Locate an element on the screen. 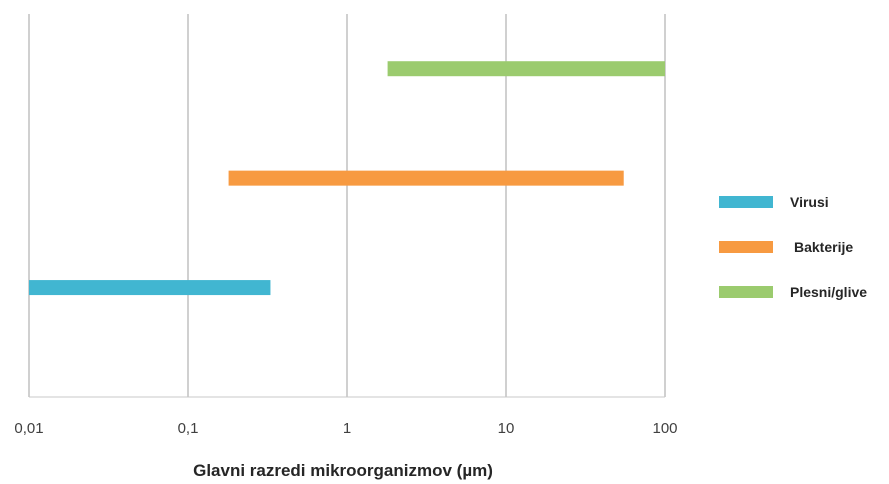  x-tick-labels: 0,01 0,1 1 10 100 is located at coordinates (345, 428).